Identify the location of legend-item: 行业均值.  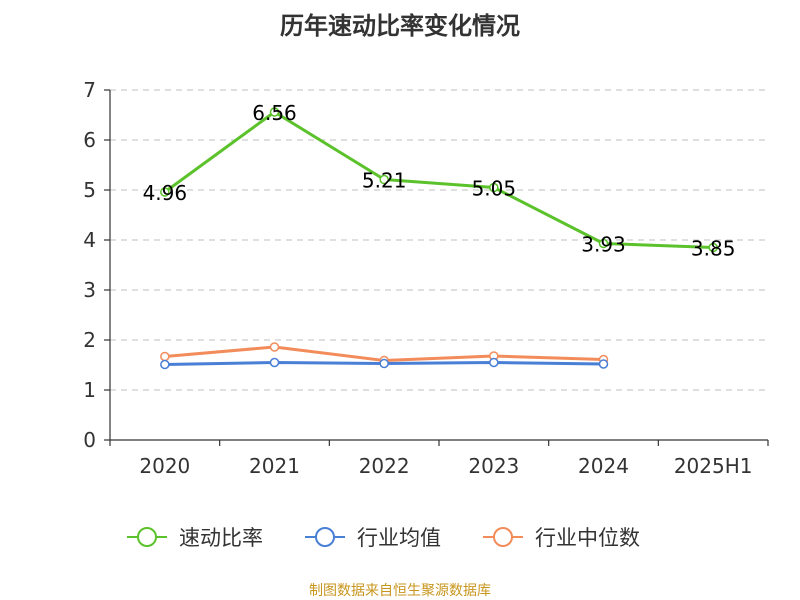
(373, 538).